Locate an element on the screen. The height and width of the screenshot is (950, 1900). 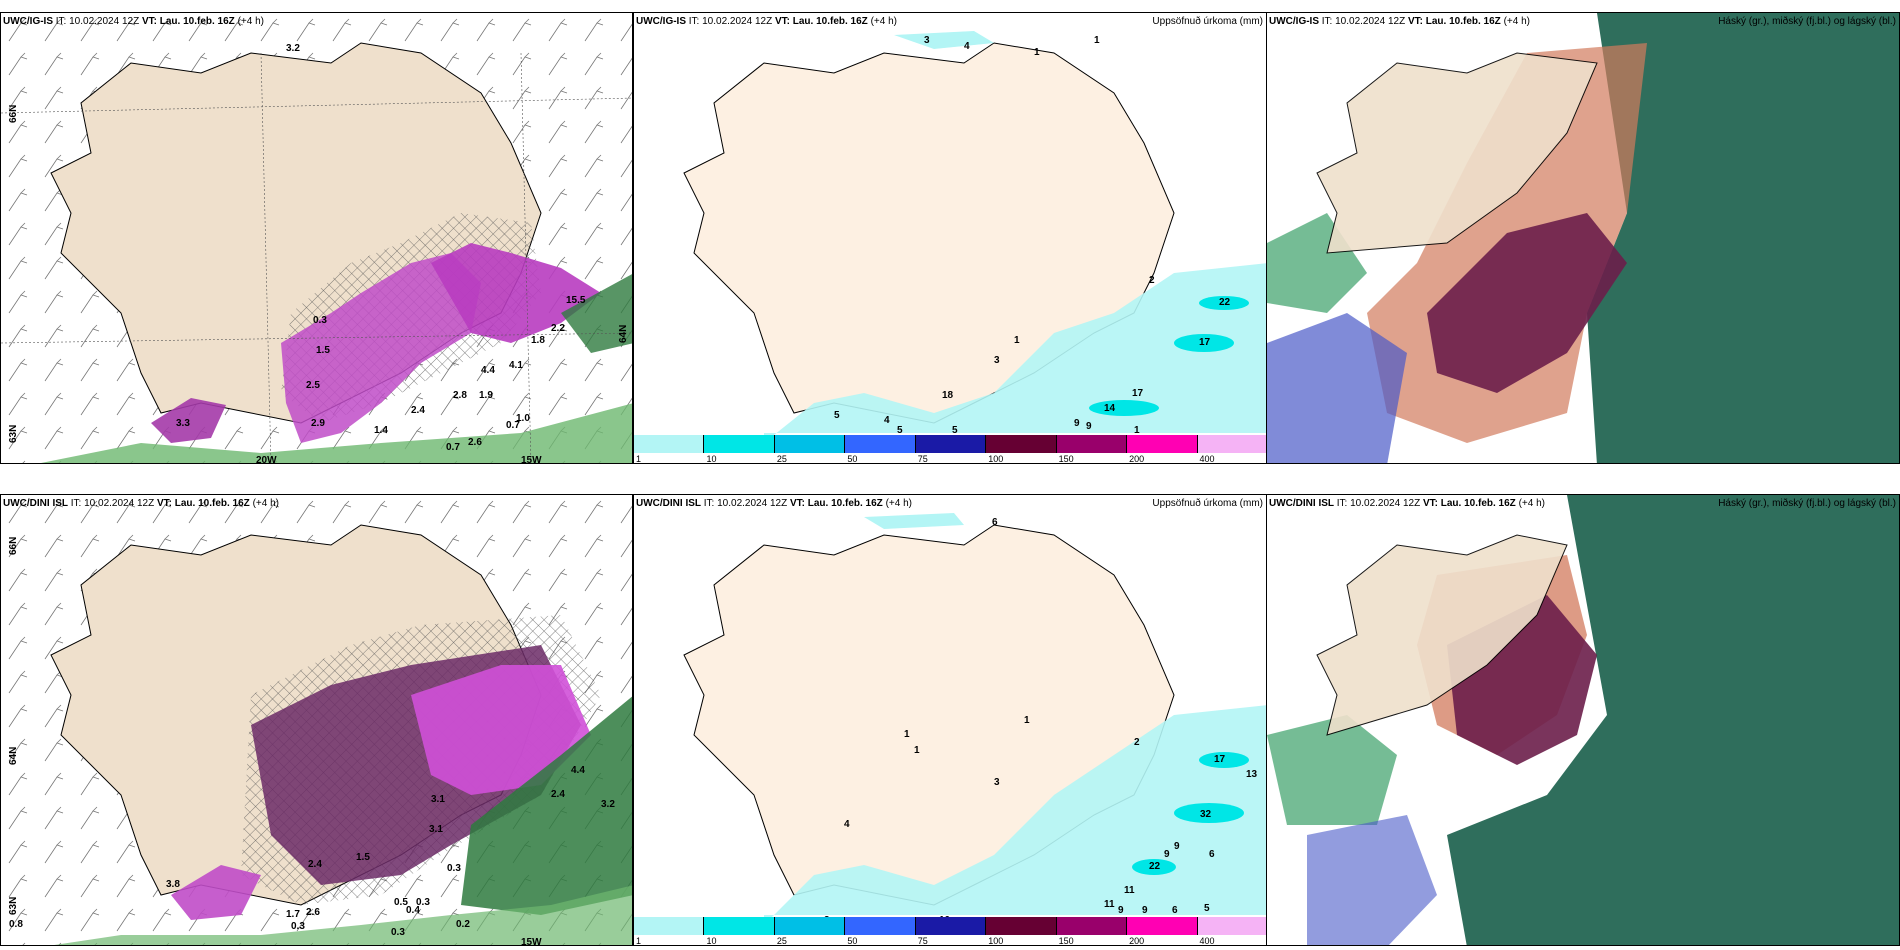
precip-magenta-ne is located at coordinates (516, 293).